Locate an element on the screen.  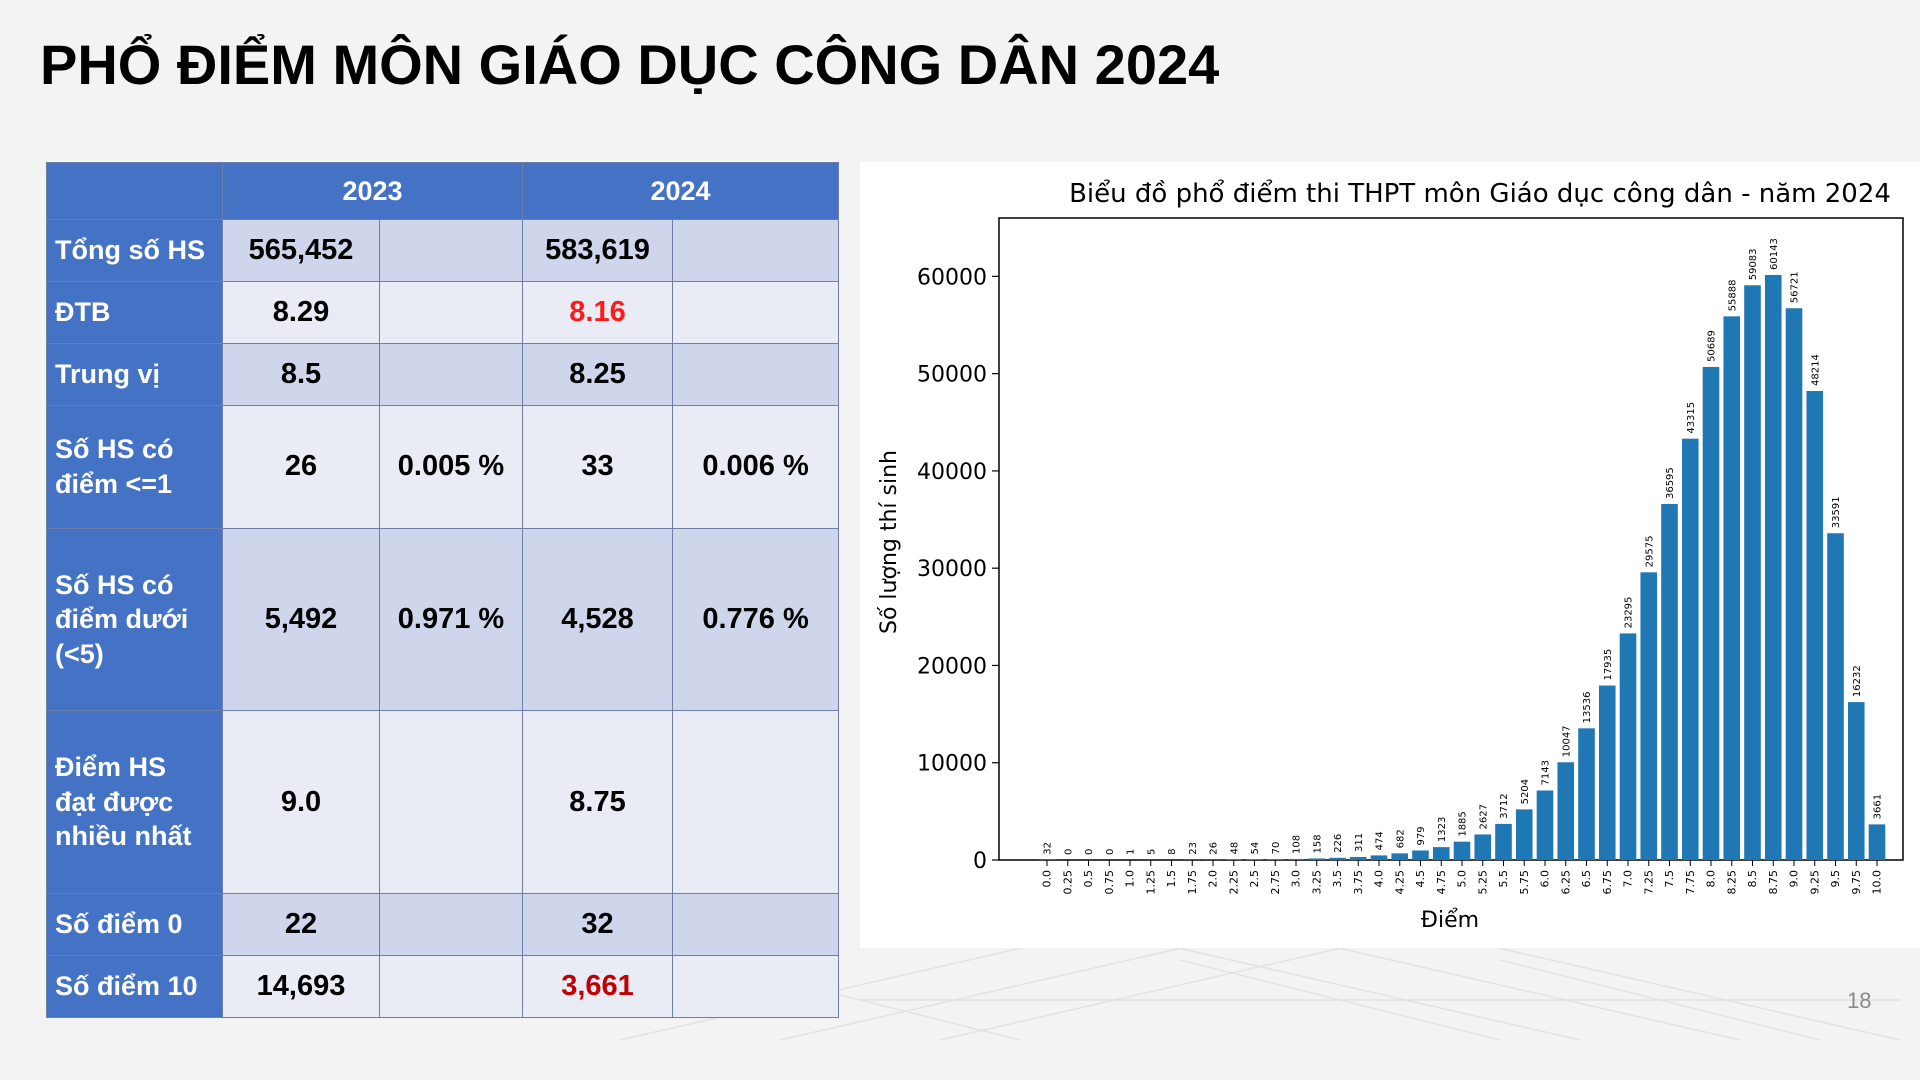
x-tick-label: 6.25 is located at coordinates (1565, 882).